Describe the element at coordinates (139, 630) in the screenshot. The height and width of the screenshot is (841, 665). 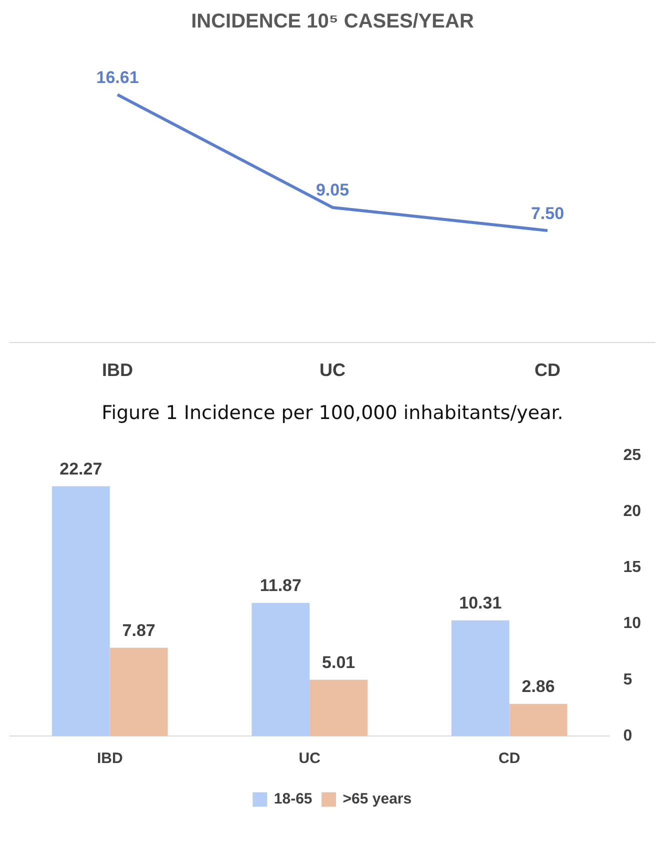
I see `data-label: 7.87` at that location.